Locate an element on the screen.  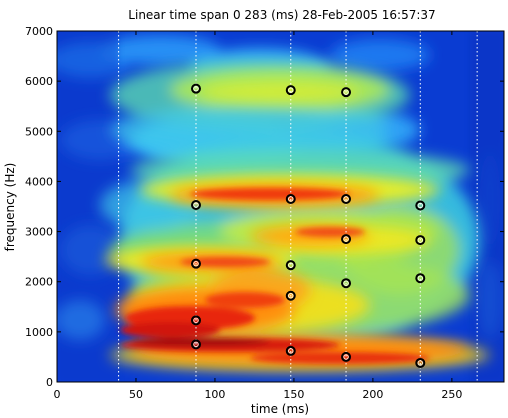
x-tick-label-1: 50 is located at coordinates (136, 394).